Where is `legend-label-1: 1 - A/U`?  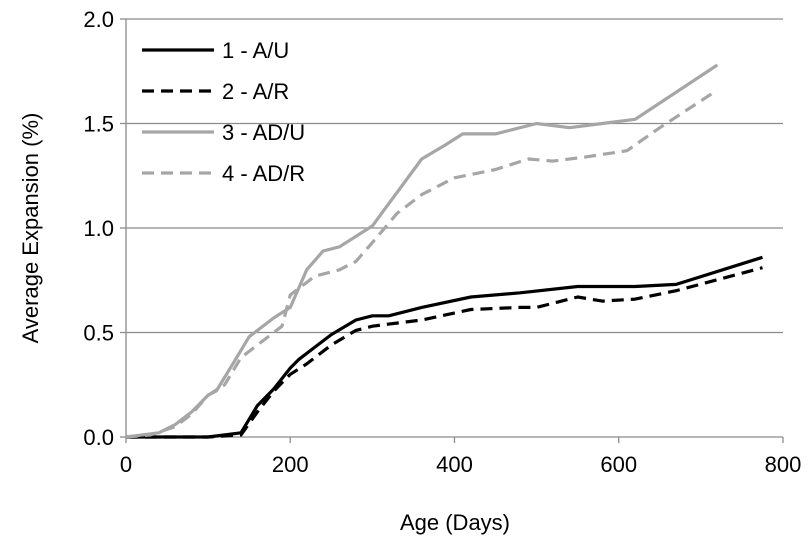
legend-label-1: 1 - A/U is located at coordinates (255, 50).